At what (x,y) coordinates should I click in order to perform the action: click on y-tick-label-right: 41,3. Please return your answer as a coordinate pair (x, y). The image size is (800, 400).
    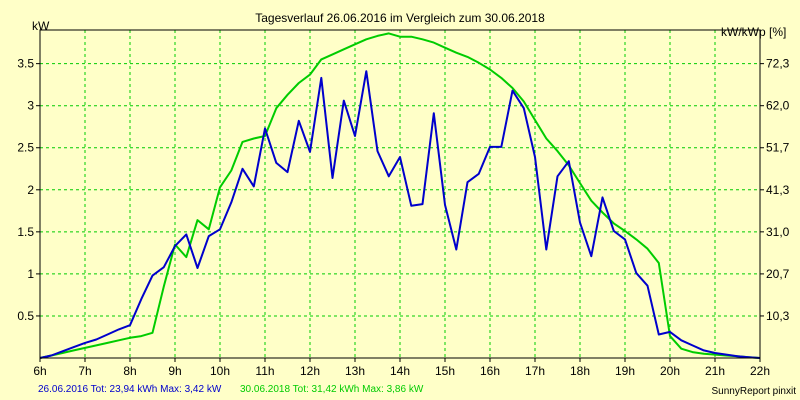
    Looking at the image, I should click on (778, 190).